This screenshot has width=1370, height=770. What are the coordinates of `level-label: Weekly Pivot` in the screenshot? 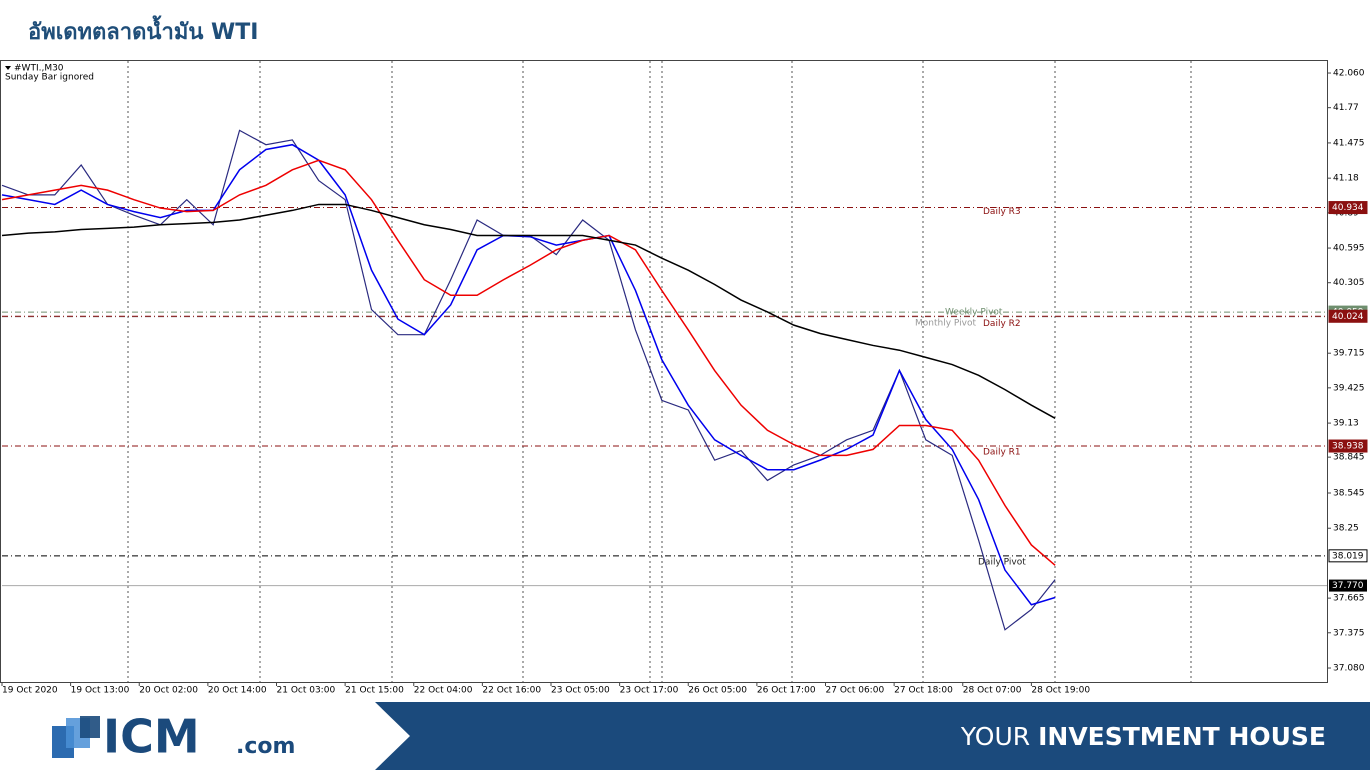 It's located at (974, 313).